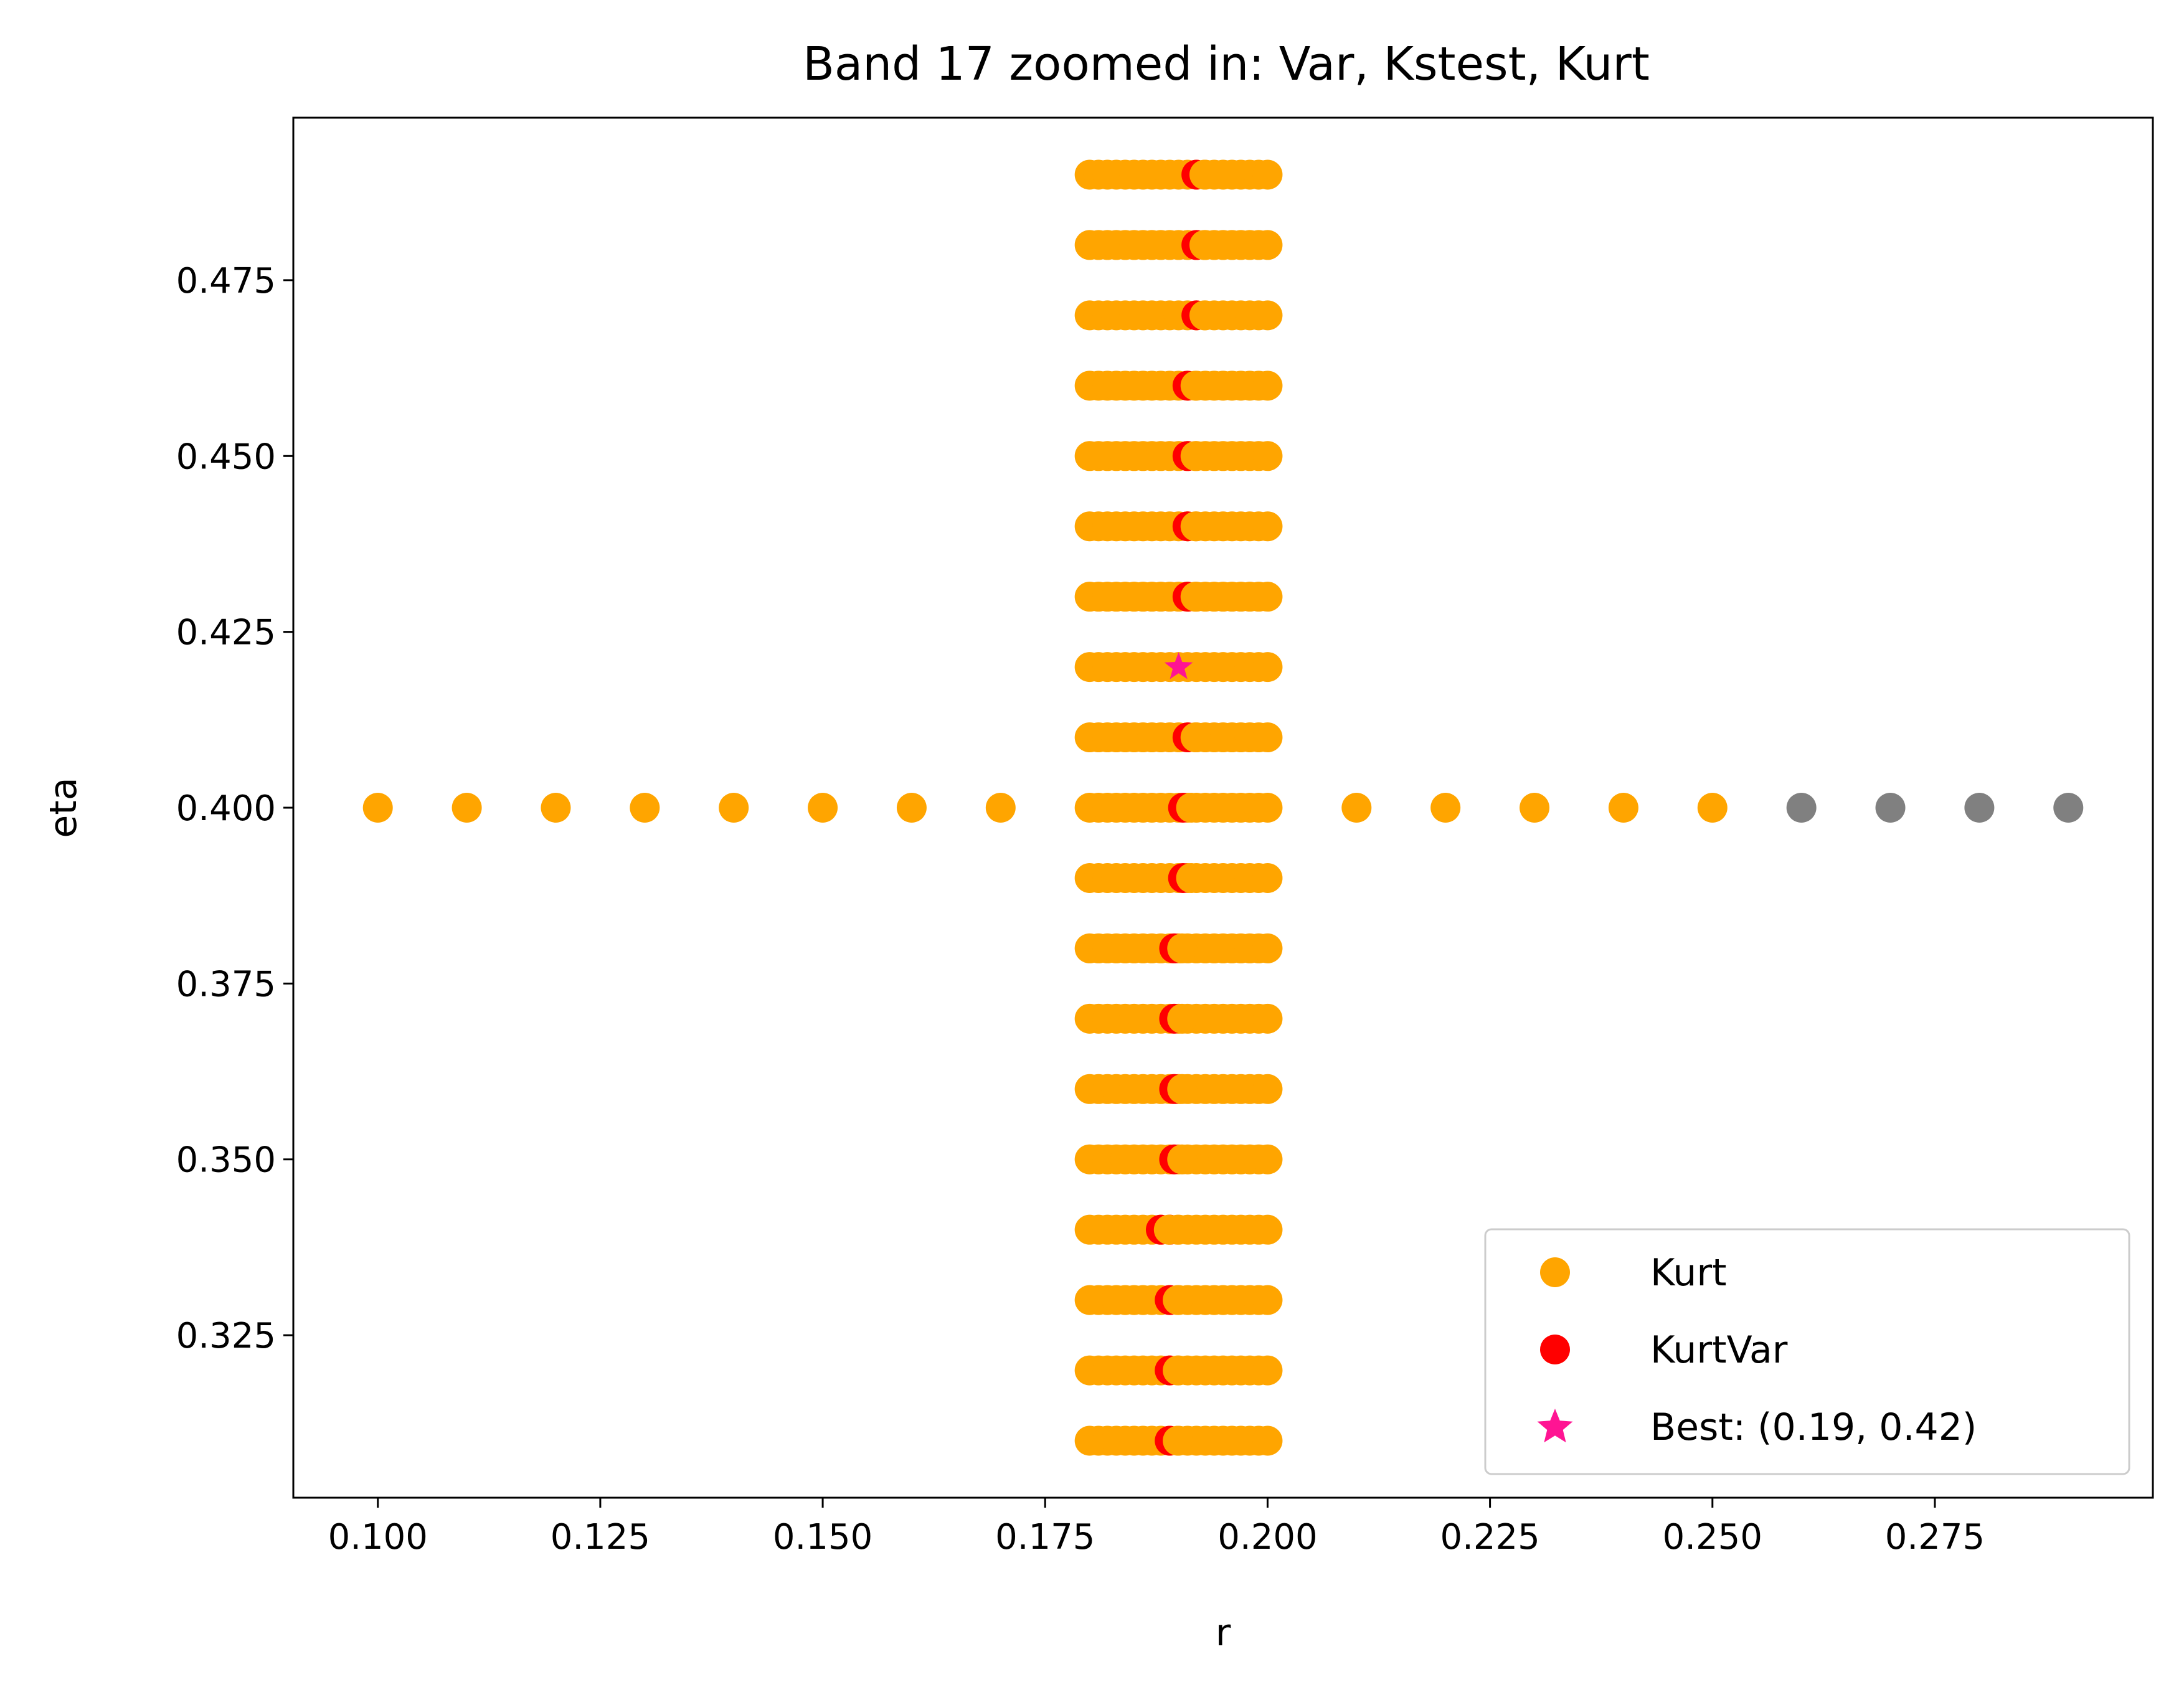 The height and width of the screenshot is (1692, 2184). I want to click on best-star-icon, so click(1178, 665).